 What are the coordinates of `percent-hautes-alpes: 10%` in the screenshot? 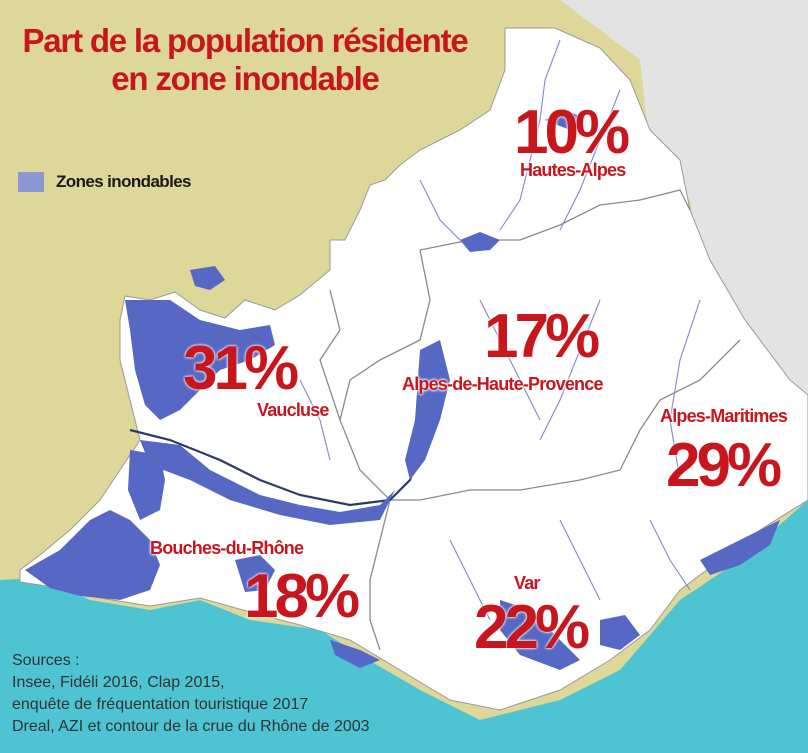 It's located at (572, 132).